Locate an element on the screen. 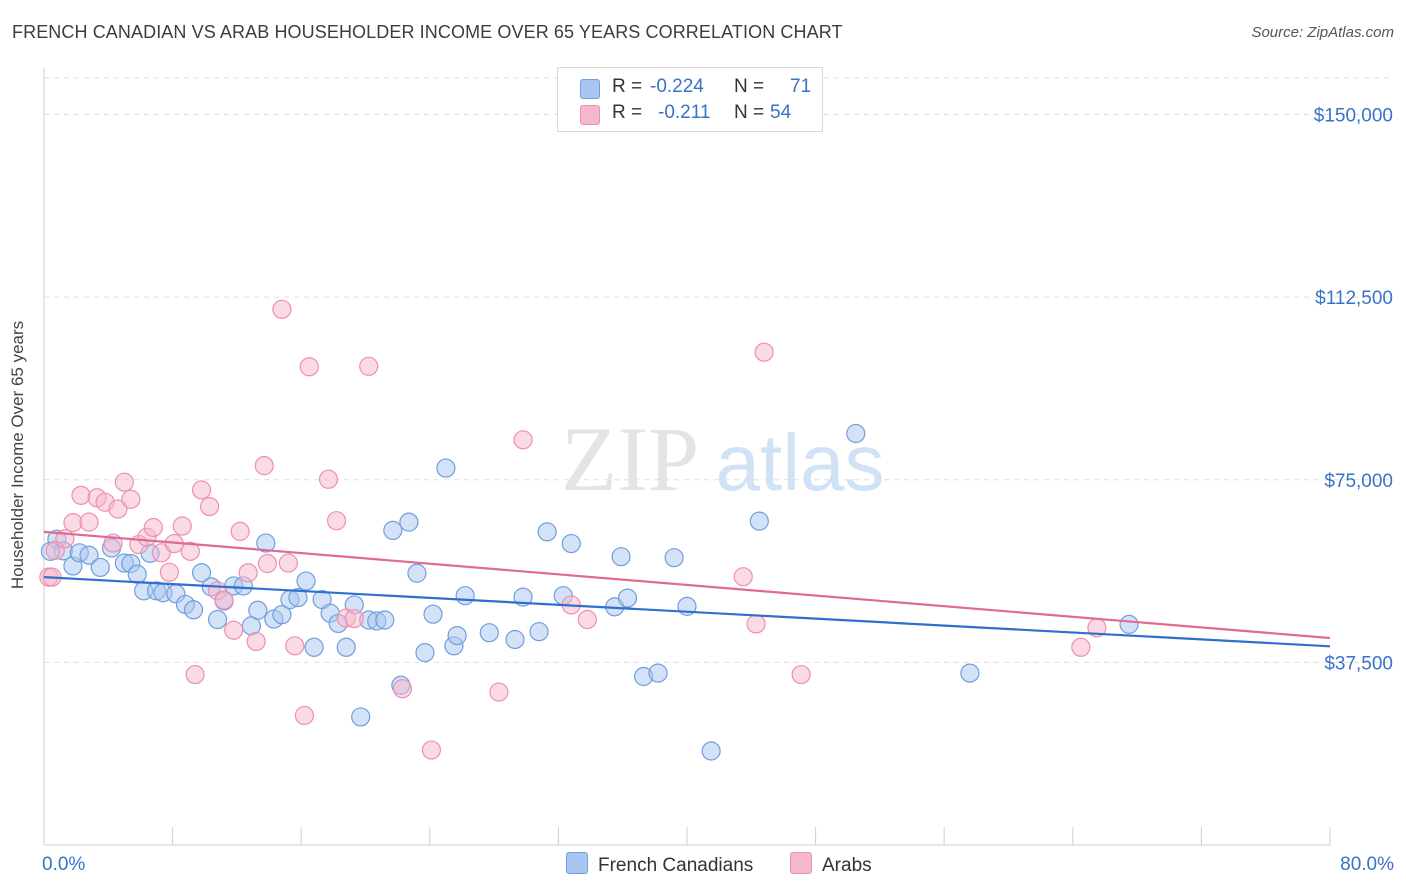 The image size is (1406, 892). y-axis-label: Householder Income Over 65 years is located at coordinates (17, 455).